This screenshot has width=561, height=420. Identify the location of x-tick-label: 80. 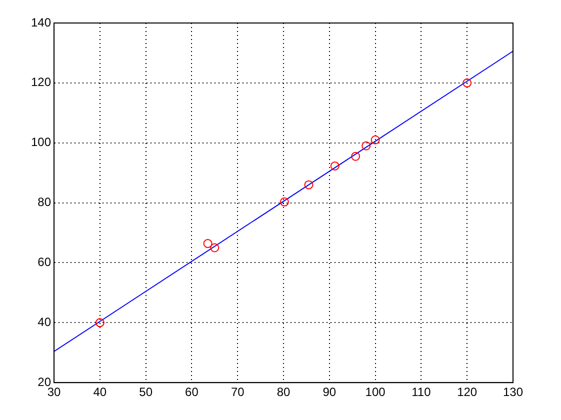
(283, 392).